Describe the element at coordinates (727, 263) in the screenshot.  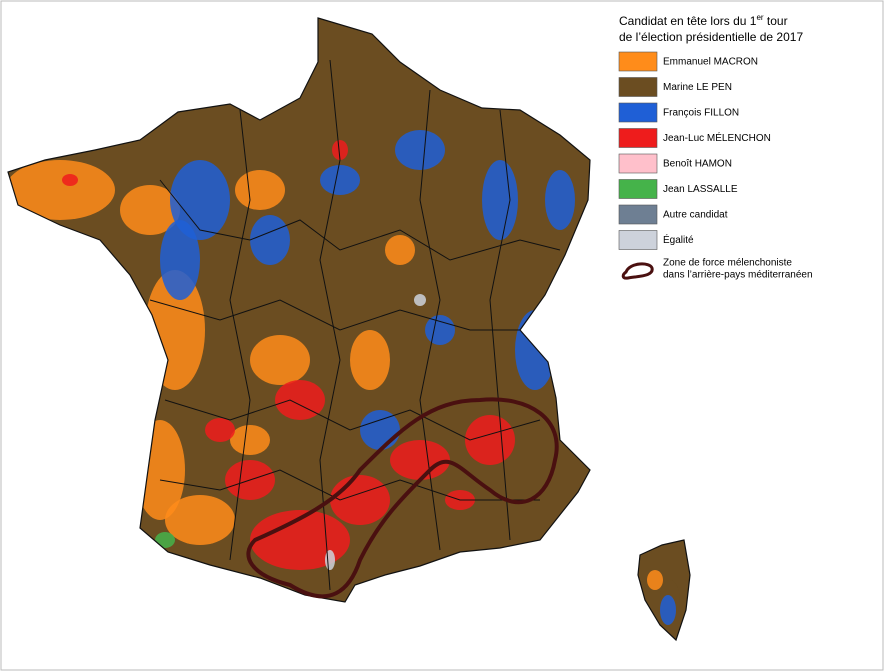
I see `zone-label: Zone de force mélenchoniste` at that location.